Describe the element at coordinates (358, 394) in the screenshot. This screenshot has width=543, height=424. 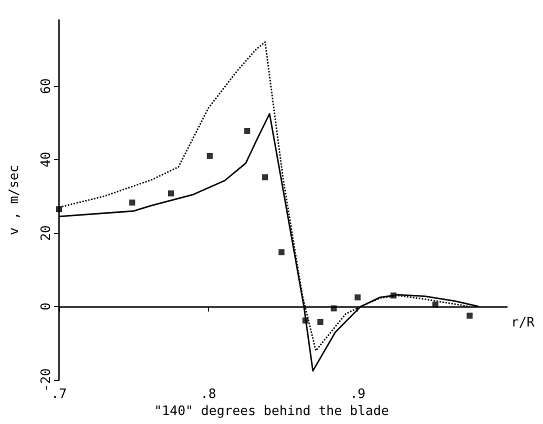
I see `x-tick-label: .9` at that location.